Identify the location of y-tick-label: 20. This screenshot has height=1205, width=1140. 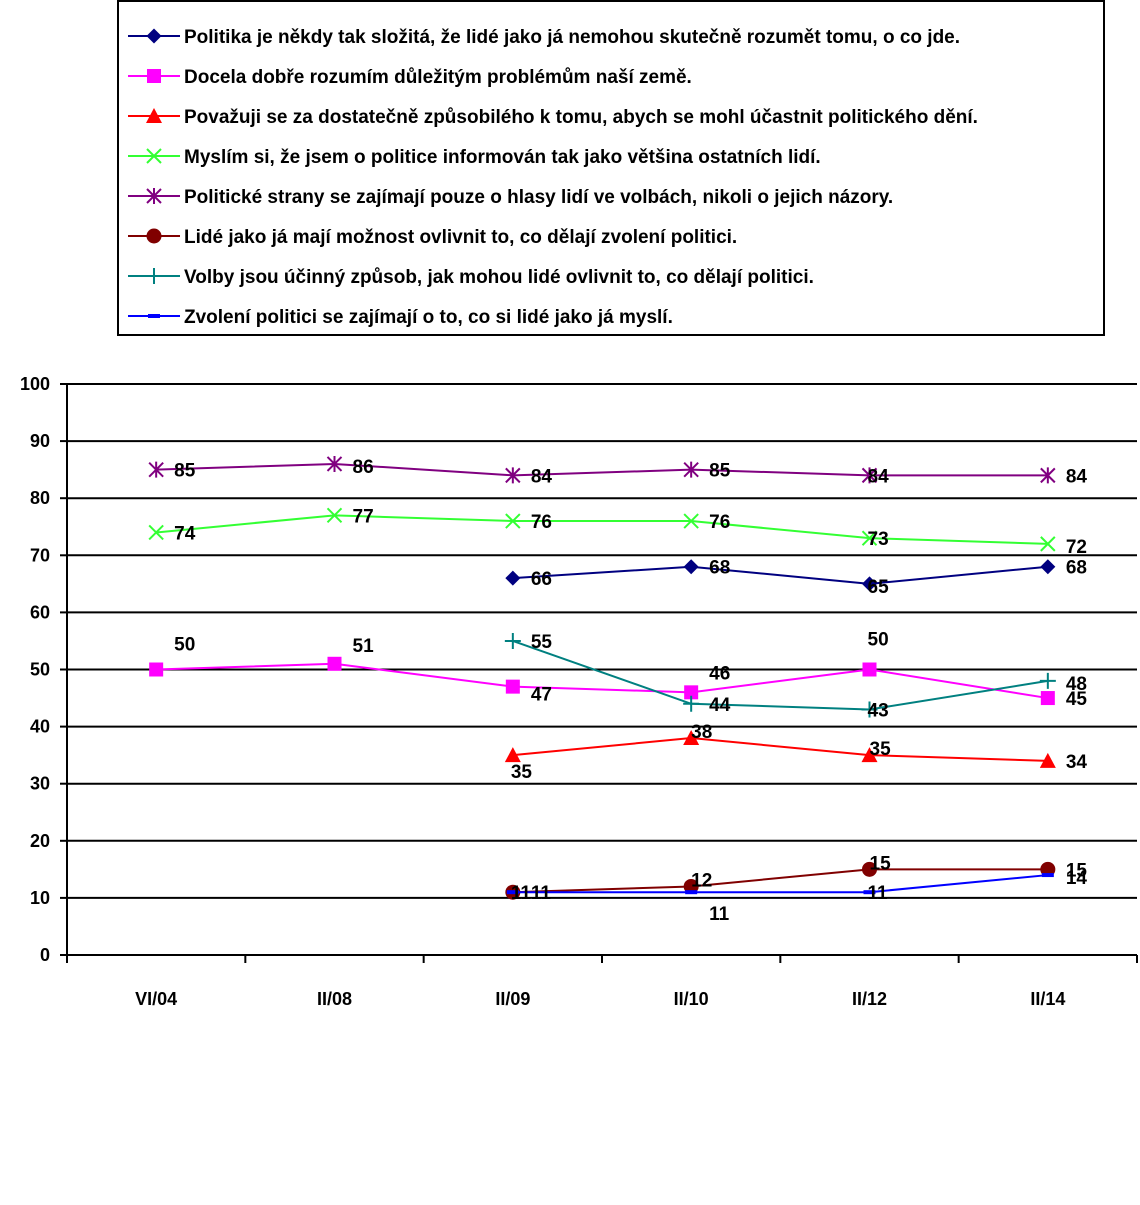
(40, 841).